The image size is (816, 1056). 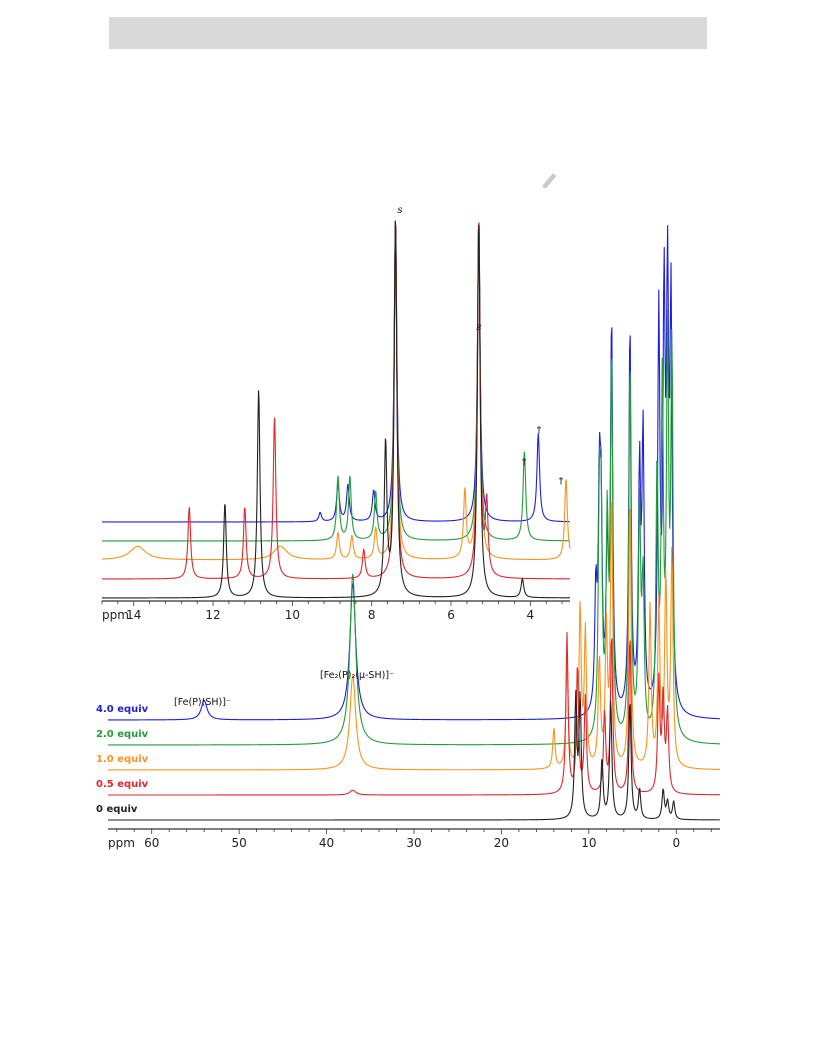 I want to click on inset-tick-label: 10, so click(x=292, y=615).